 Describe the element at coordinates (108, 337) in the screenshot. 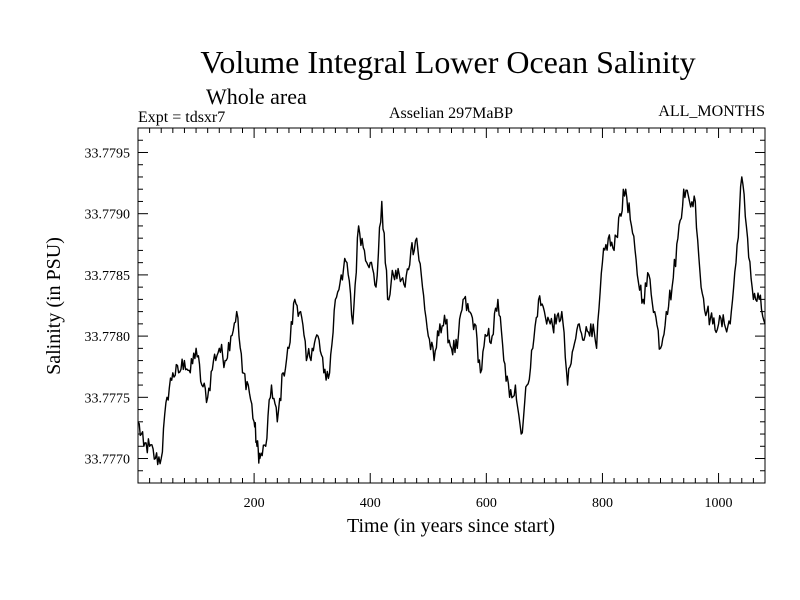

I see `y-tick-label: 33.7780` at that location.